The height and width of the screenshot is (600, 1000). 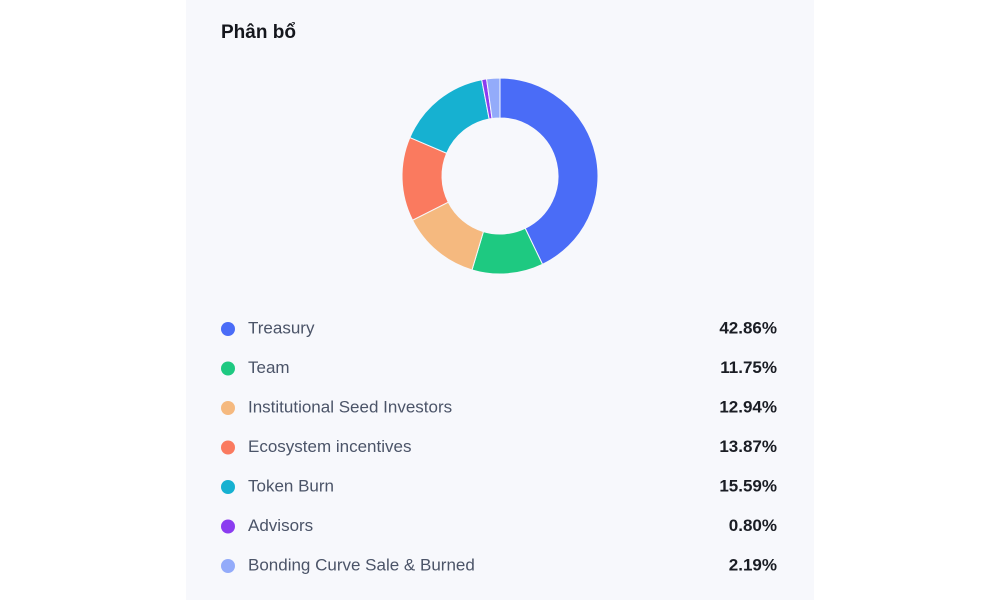 I want to click on card-title: Phân bổ, so click(x=258, y=32).